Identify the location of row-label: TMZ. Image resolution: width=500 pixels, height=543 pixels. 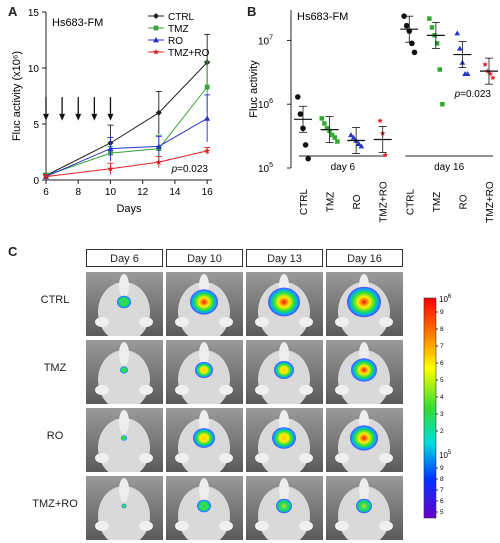
(55, 368).